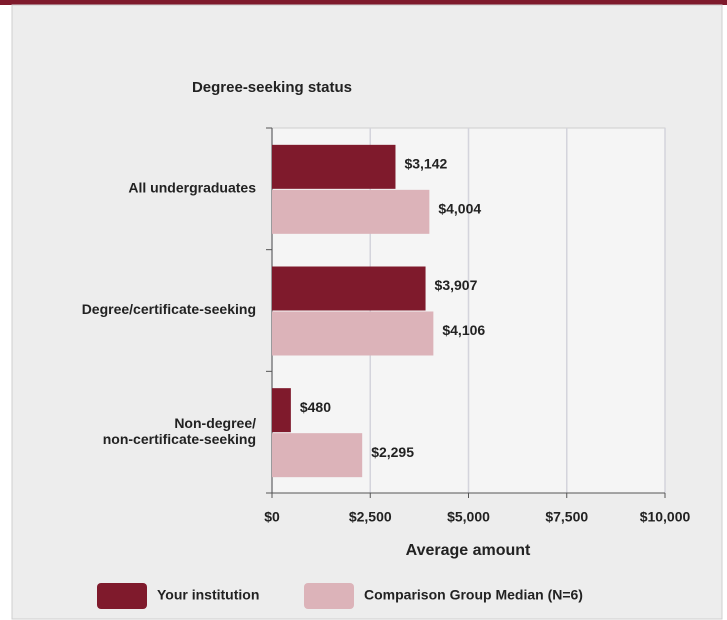  What do you see at coordinates (169, 309) in the screenshot?
I see `y-tick-label: Degree/certificate-seeking` at bounding box center [169, 309].